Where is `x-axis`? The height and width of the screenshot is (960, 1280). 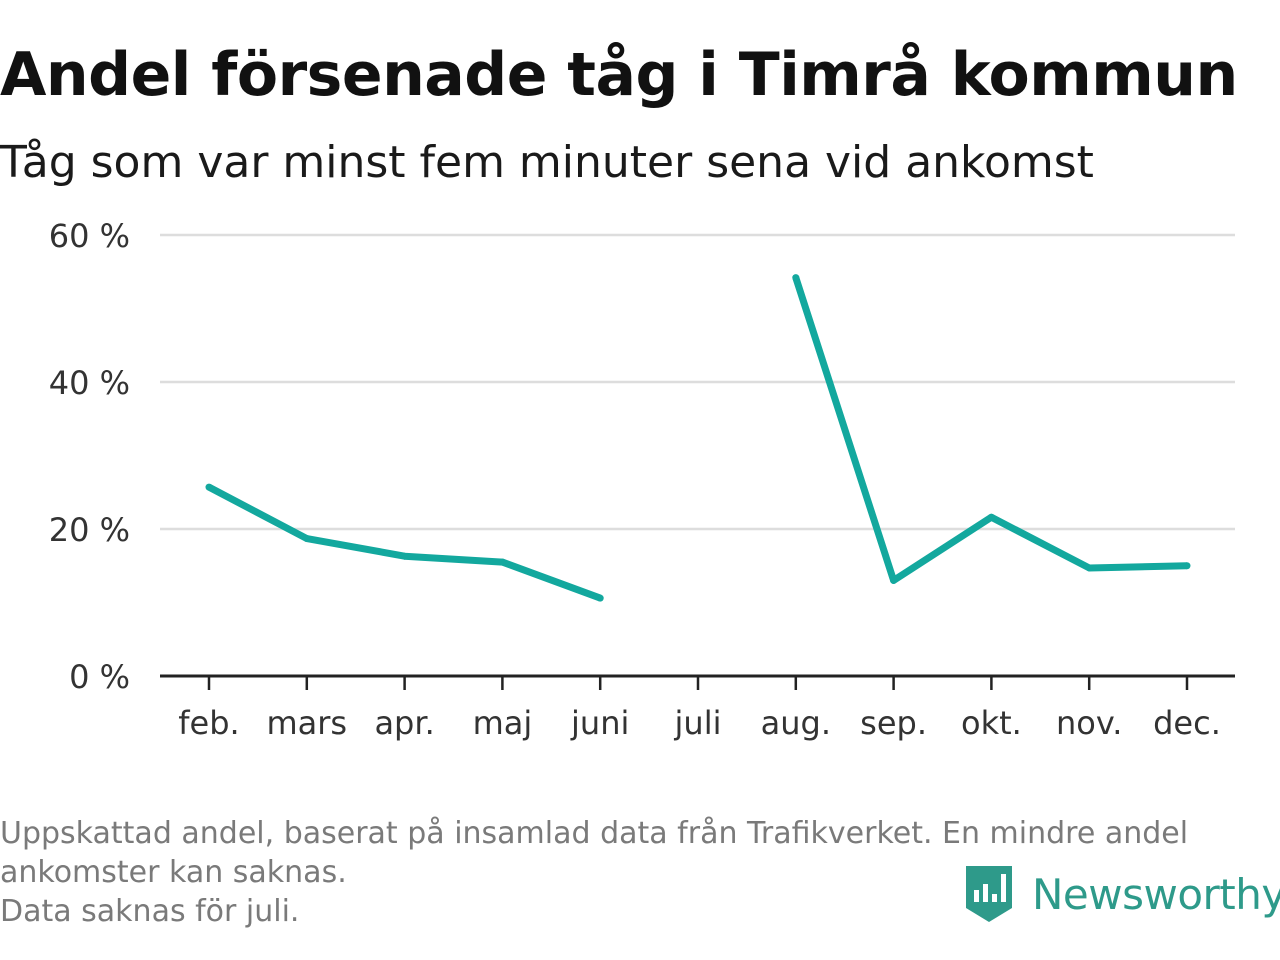 x-axis is located at coordinates (697, 682).